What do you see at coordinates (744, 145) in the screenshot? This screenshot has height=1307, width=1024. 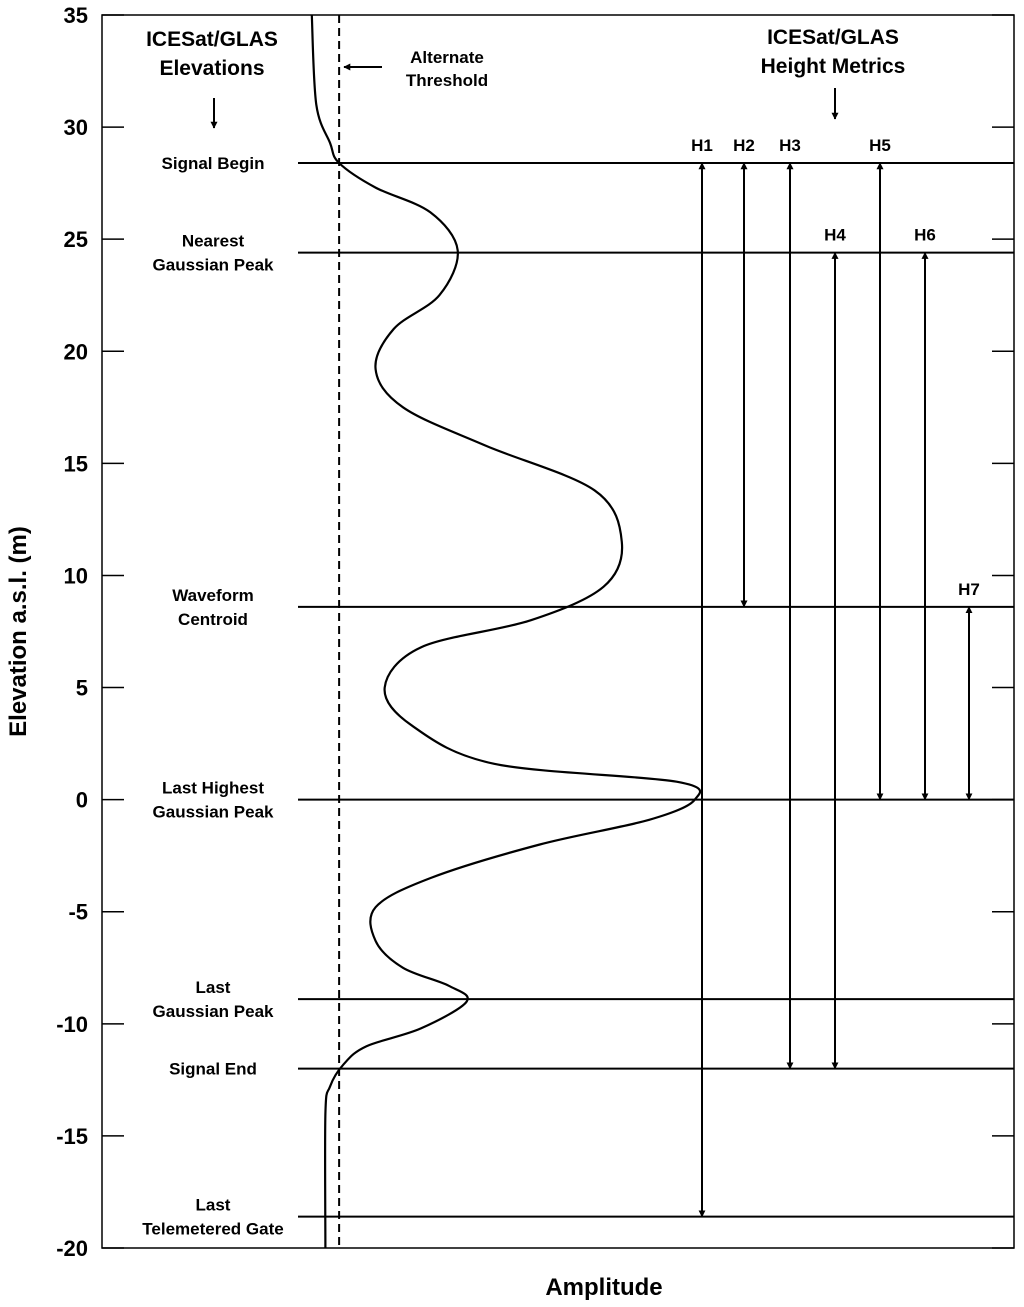 I see `metric-label: H2` at bounding box center [744, 145].